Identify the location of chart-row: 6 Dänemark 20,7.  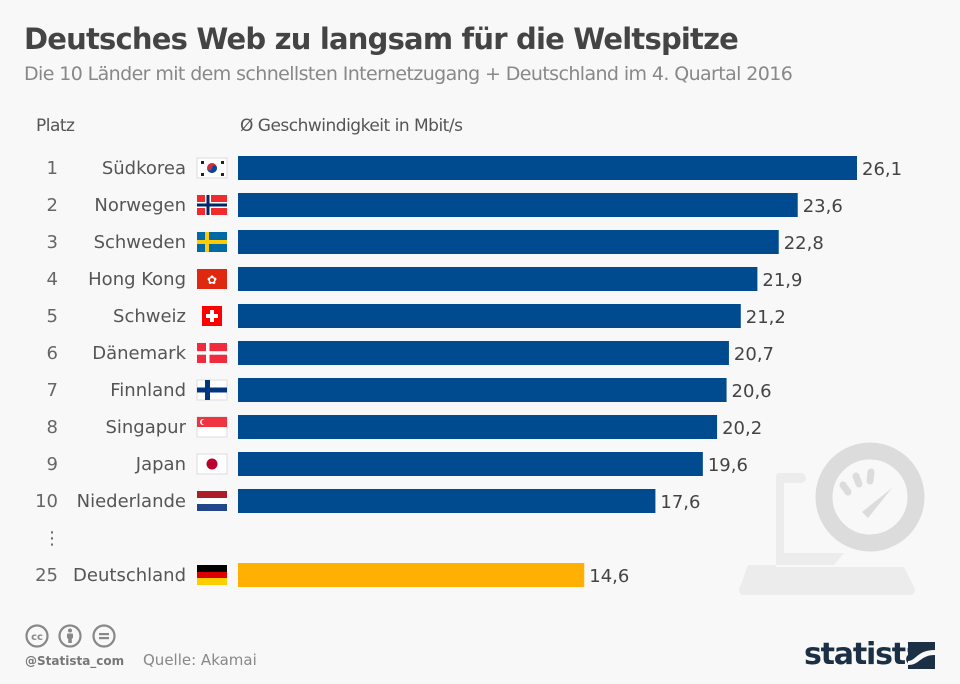
(410, 353).